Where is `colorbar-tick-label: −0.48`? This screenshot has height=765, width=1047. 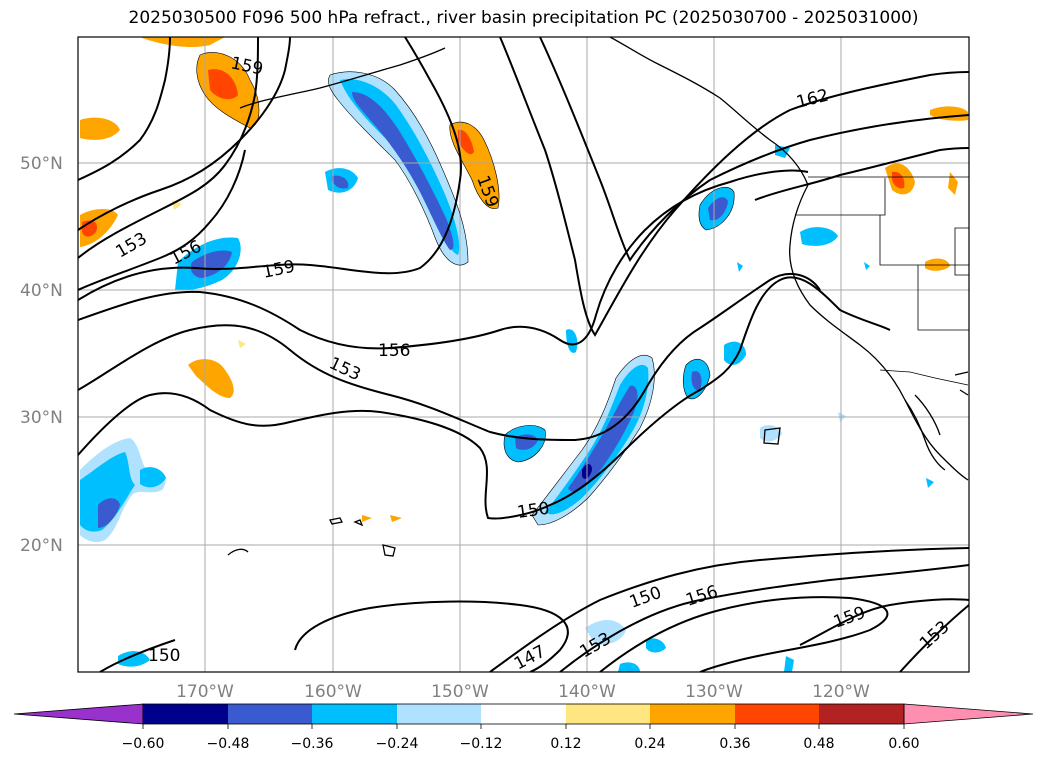
colorbar-tick-label: −0.48 is located at coordinates (228, 744).